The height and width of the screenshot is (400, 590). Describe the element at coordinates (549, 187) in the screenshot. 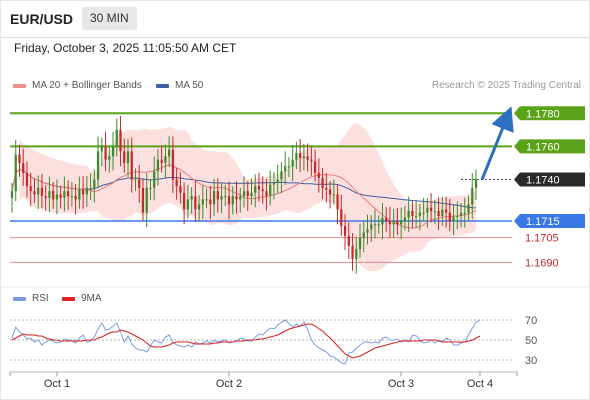

I see `level-labels: 1.1780 1.1760 1.1740 1.1715 1.1705 1.1690` at that location.